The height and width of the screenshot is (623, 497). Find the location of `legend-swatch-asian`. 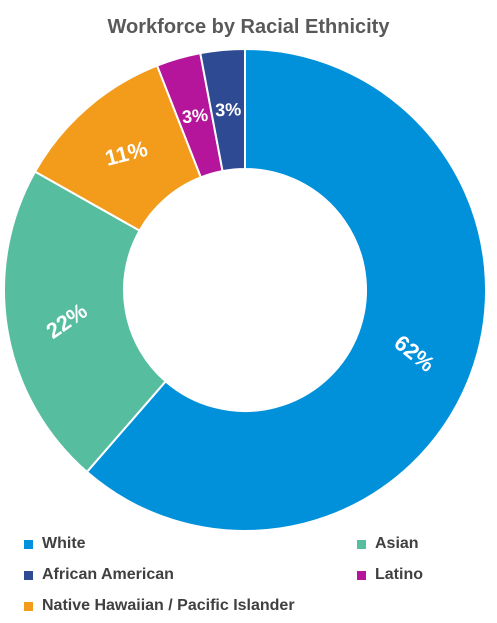

legend-swatch-asian is located at coordinates (361, 544).